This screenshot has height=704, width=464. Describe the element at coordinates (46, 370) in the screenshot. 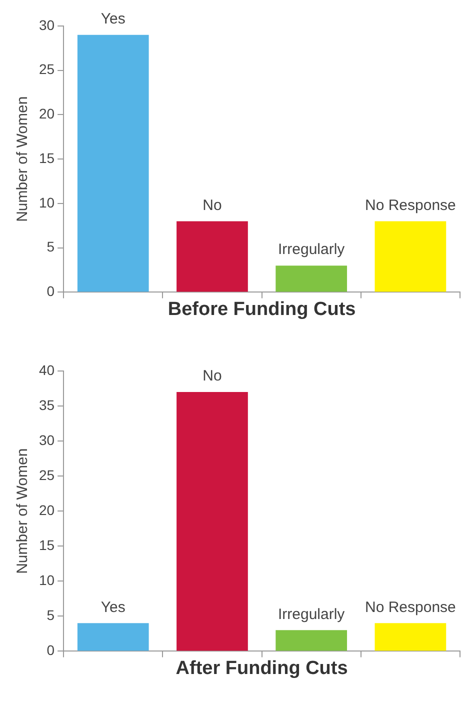

I see `y-tick-label: 40` at that location.